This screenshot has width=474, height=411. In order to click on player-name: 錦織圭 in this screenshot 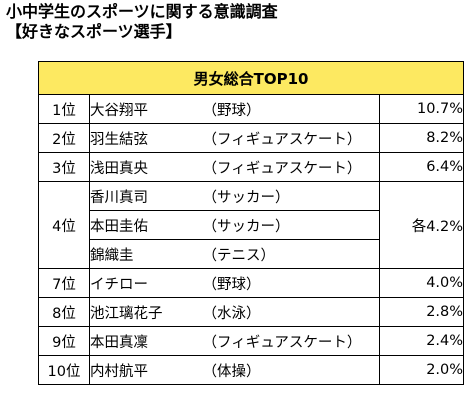, I will do `click(146, 254)`.